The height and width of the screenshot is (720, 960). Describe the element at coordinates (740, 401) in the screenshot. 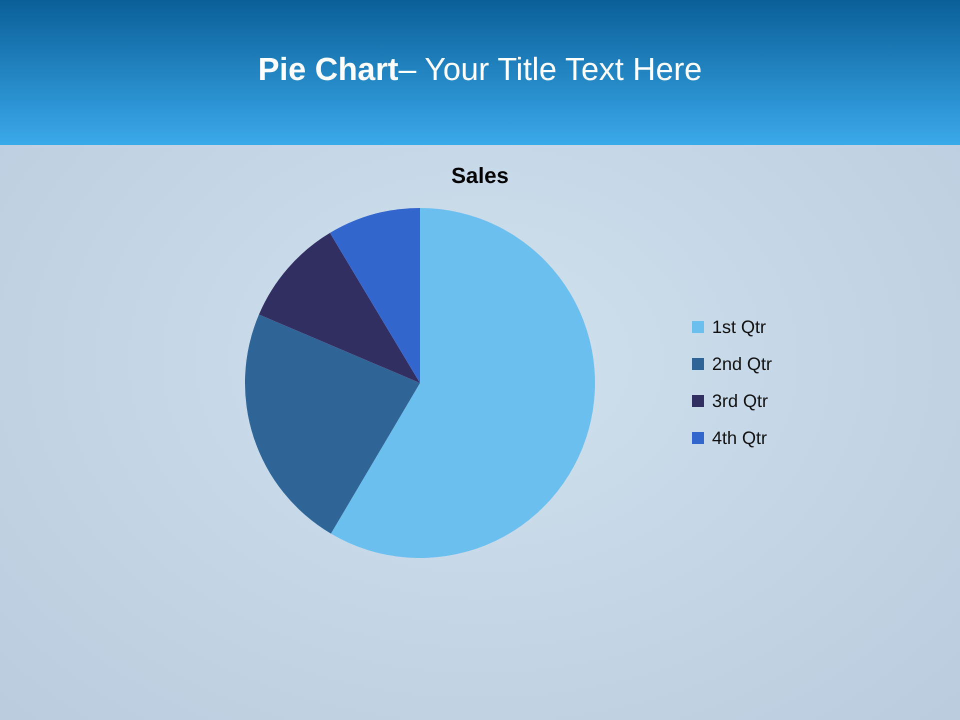

I see `legend-label: 3rd Qtr` at that location.